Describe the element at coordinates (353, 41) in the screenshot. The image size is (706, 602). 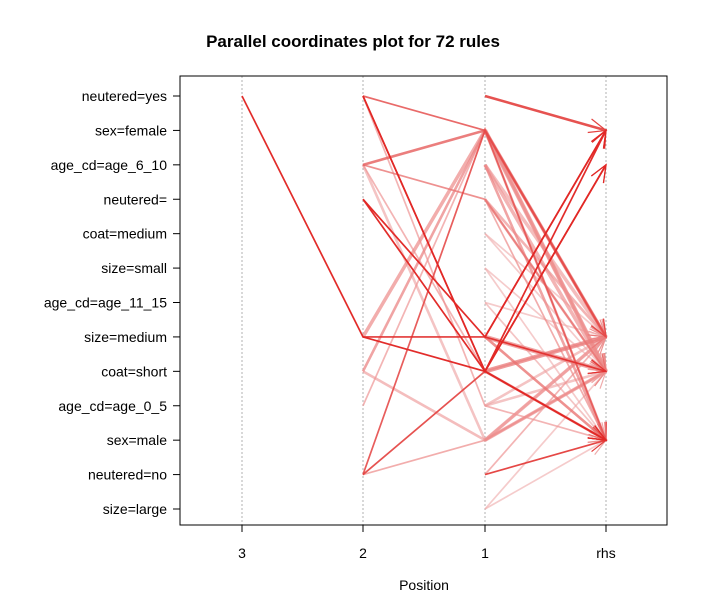
I see `chart-title: Parallel coordinates plot for 72 rules` at that location.